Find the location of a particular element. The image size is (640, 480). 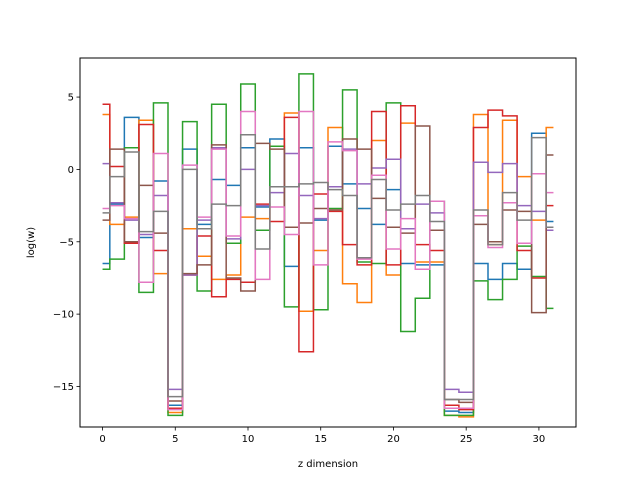

x-tick-label: 20 is located at coordinates (393, 439).